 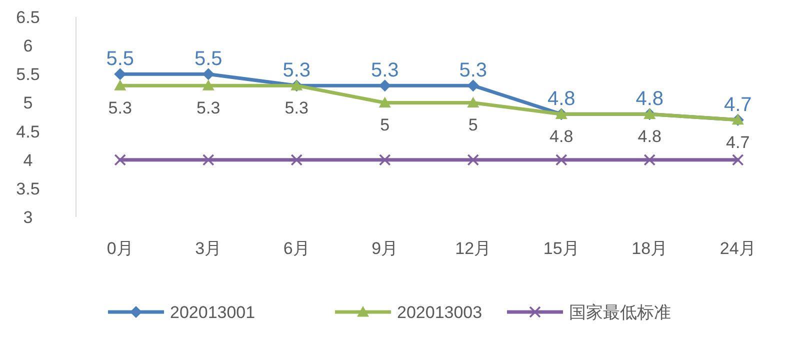 I want to click on y-tick-label: 6.5, so click(x=28, y=17).